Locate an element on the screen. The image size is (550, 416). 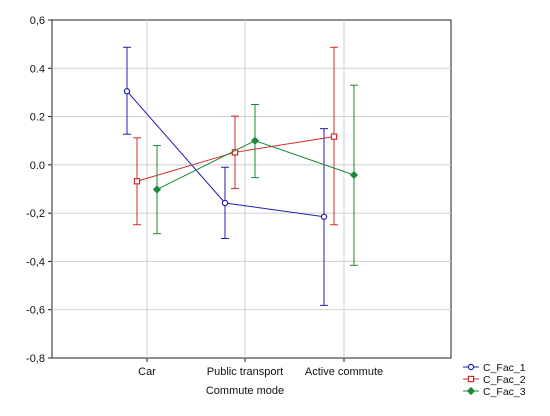
y-tick-label: 0,6 is located at coordinates (37, 21).